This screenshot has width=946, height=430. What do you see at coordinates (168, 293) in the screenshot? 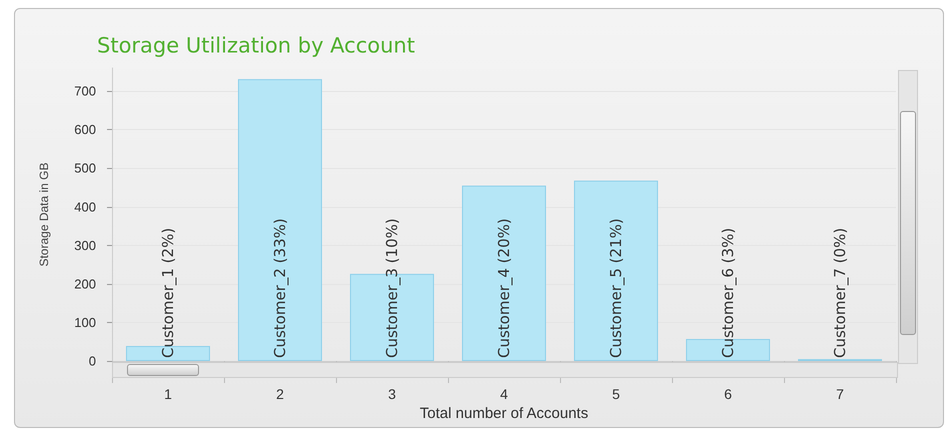
I see `annotation: Customer_1 (2%)` at bounding box center [168, 293].